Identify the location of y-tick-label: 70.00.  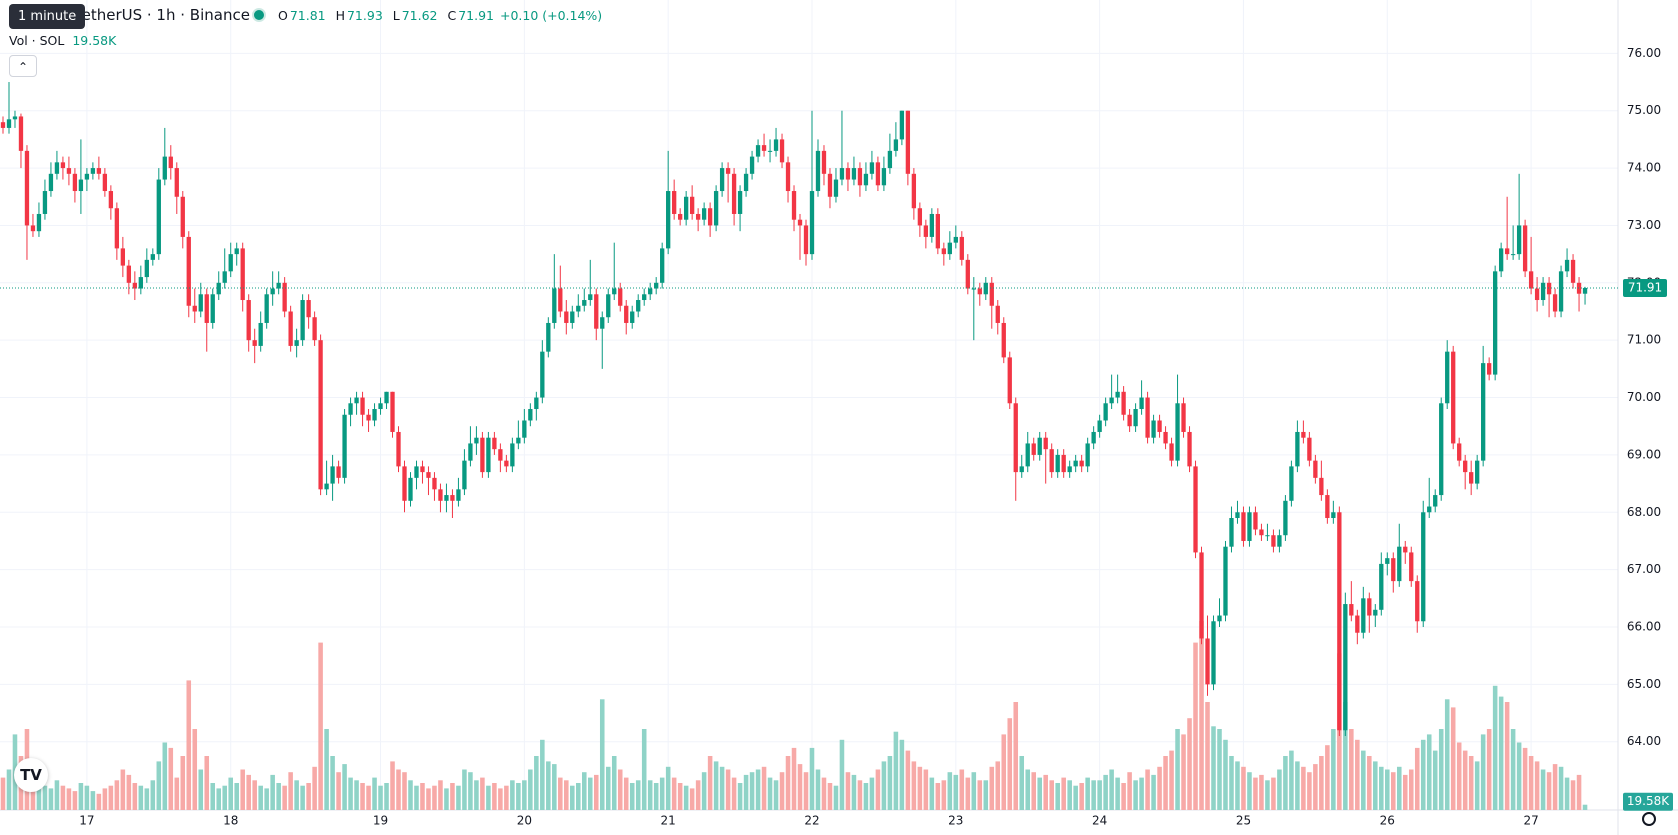
(1644, 397).